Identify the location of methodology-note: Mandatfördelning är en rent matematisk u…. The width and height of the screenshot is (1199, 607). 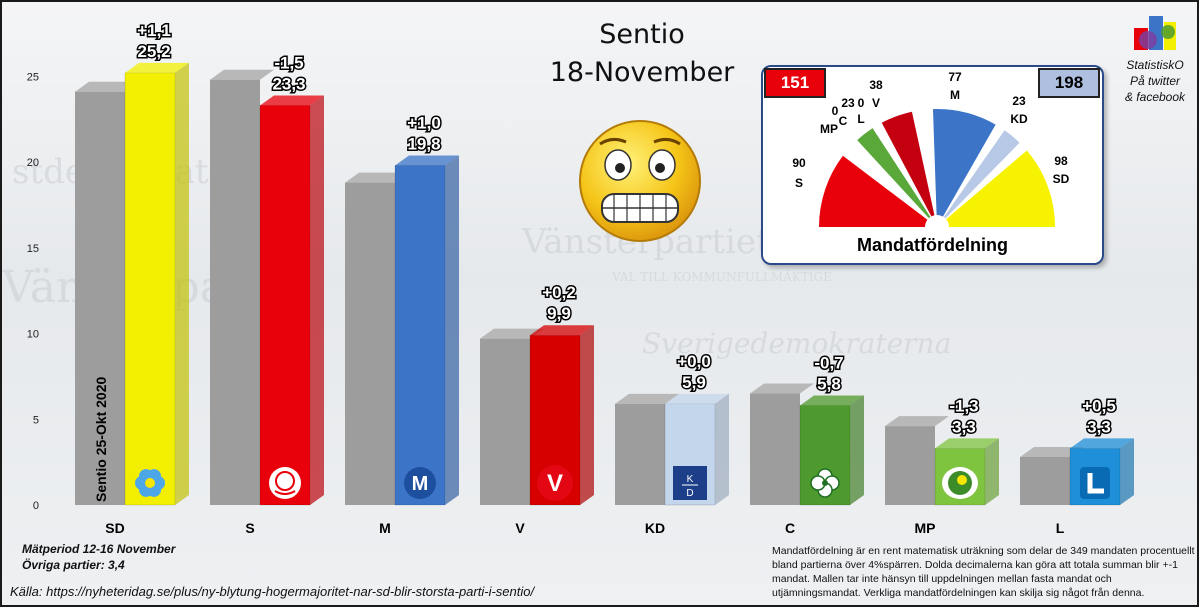
(983, 572).